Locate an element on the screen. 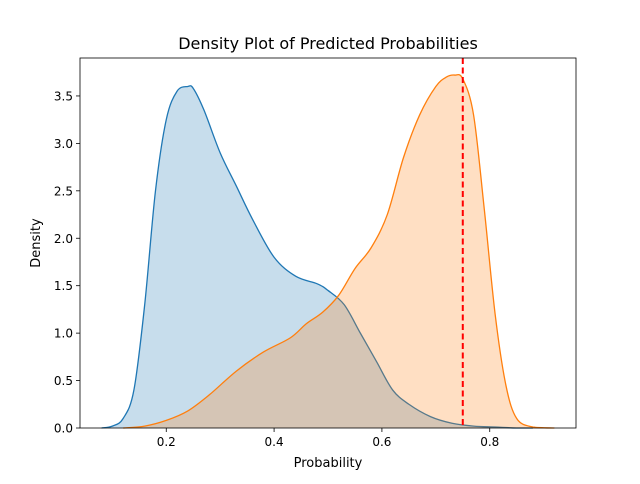  x-axis-label: Probability is located at coordinates (328, 463).